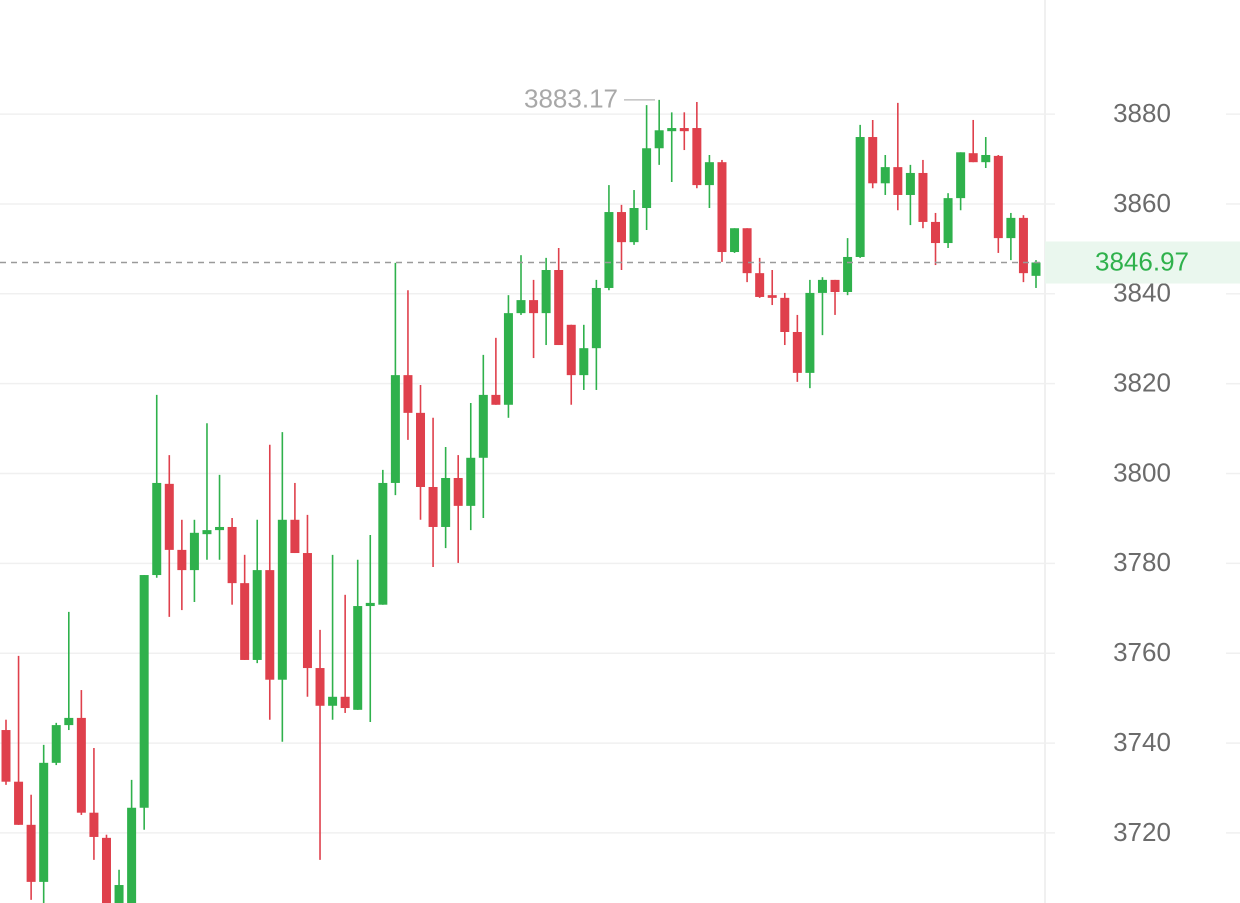  I want to click on y-tick-label: 3780, so click(1142, 562).